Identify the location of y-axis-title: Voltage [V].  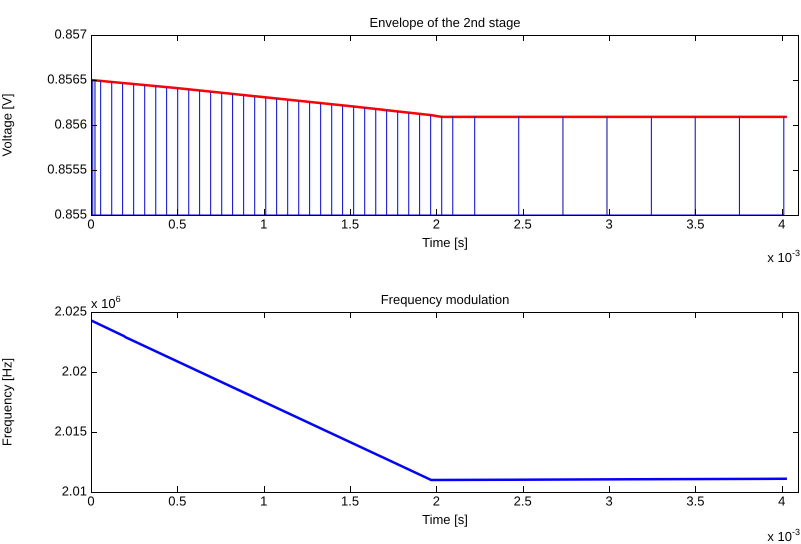
(7, 125).